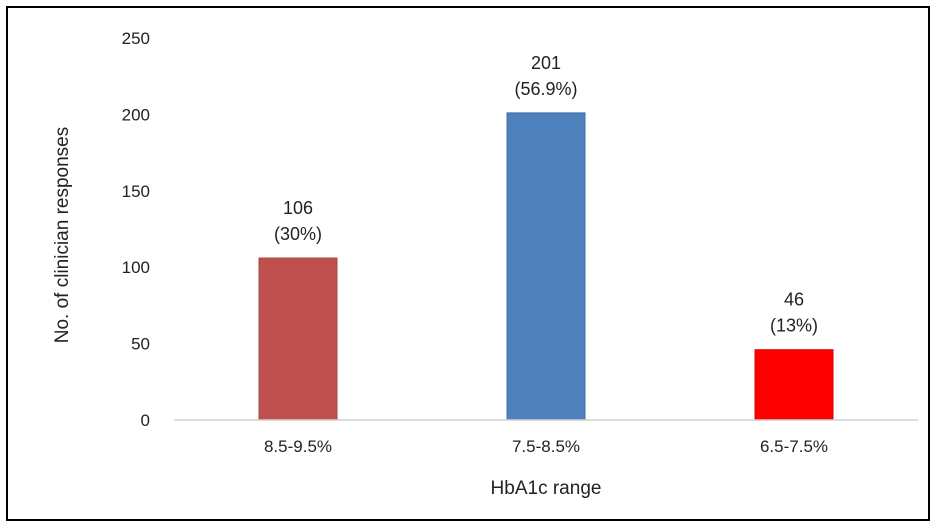 The height and width of the screenshot is (529, 938). Describe the element at coordinates (546, 488) in the screenshot. I see `x-axis-title: HbA1c range` at that location.